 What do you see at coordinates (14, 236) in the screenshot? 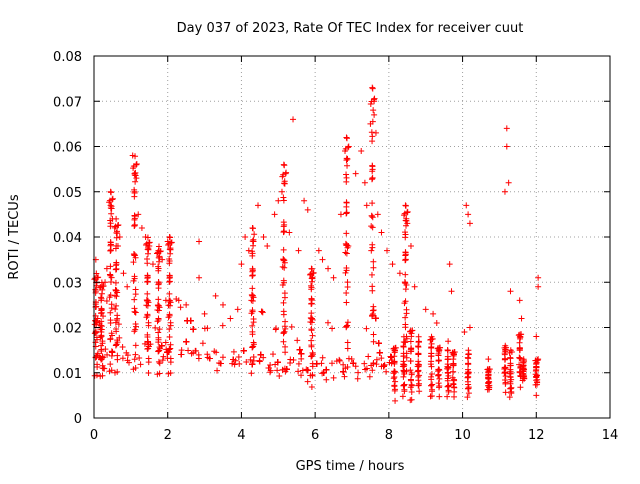
I see `y-axis-label: ROTI / TECUs` at bounding box center [14, 236].